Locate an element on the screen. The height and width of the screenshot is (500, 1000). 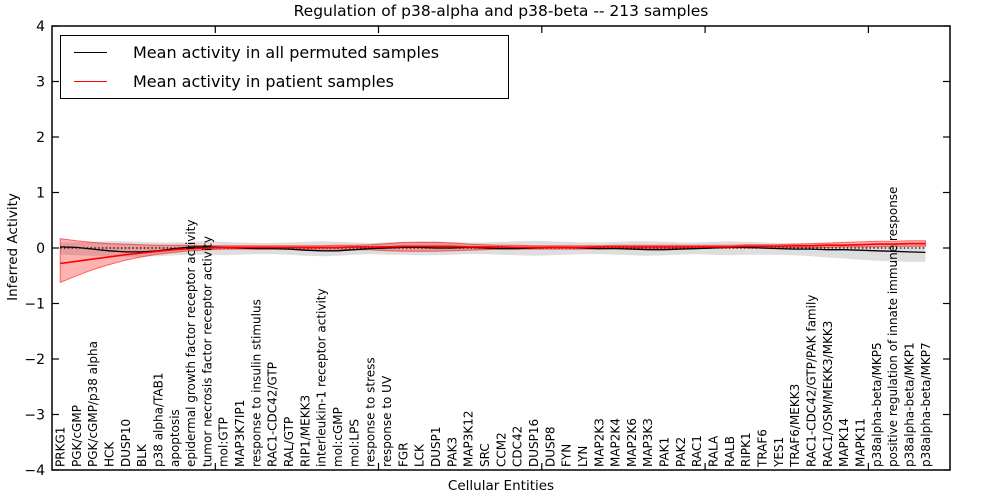
x-category-label: MAPK14 is located at coordinates (844, 442).